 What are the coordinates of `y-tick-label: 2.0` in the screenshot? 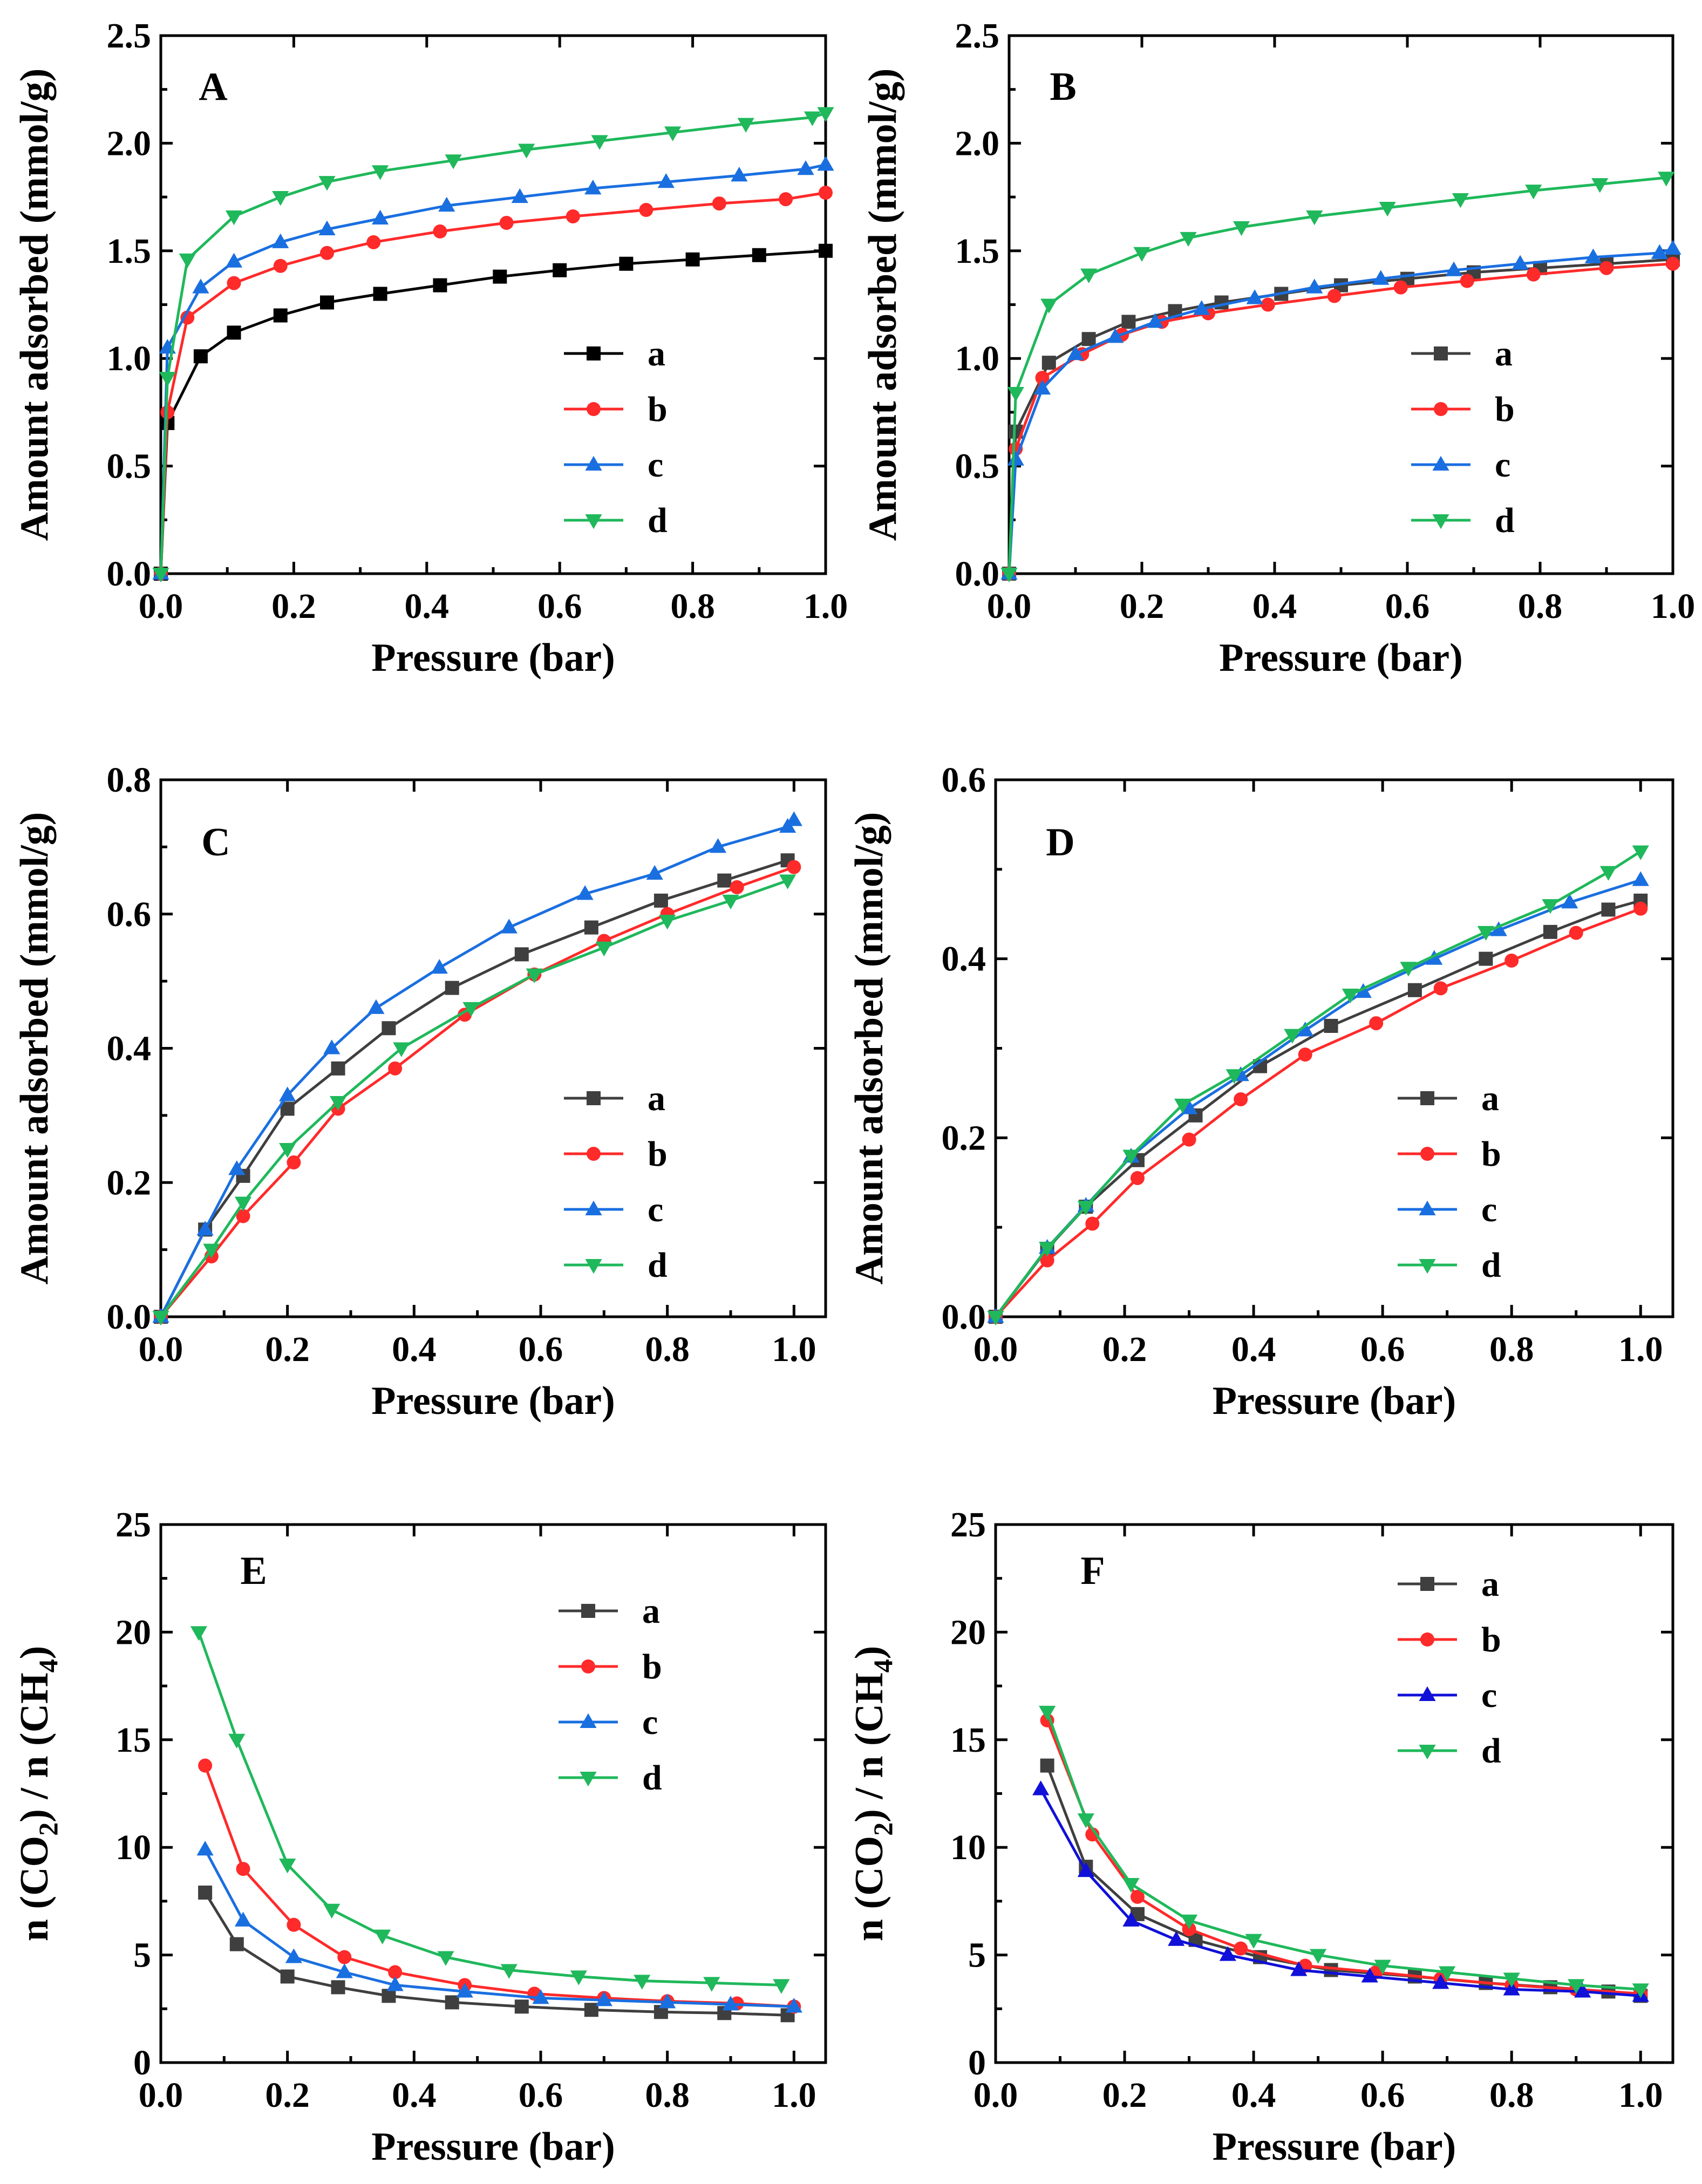 It's located at (977, 143).